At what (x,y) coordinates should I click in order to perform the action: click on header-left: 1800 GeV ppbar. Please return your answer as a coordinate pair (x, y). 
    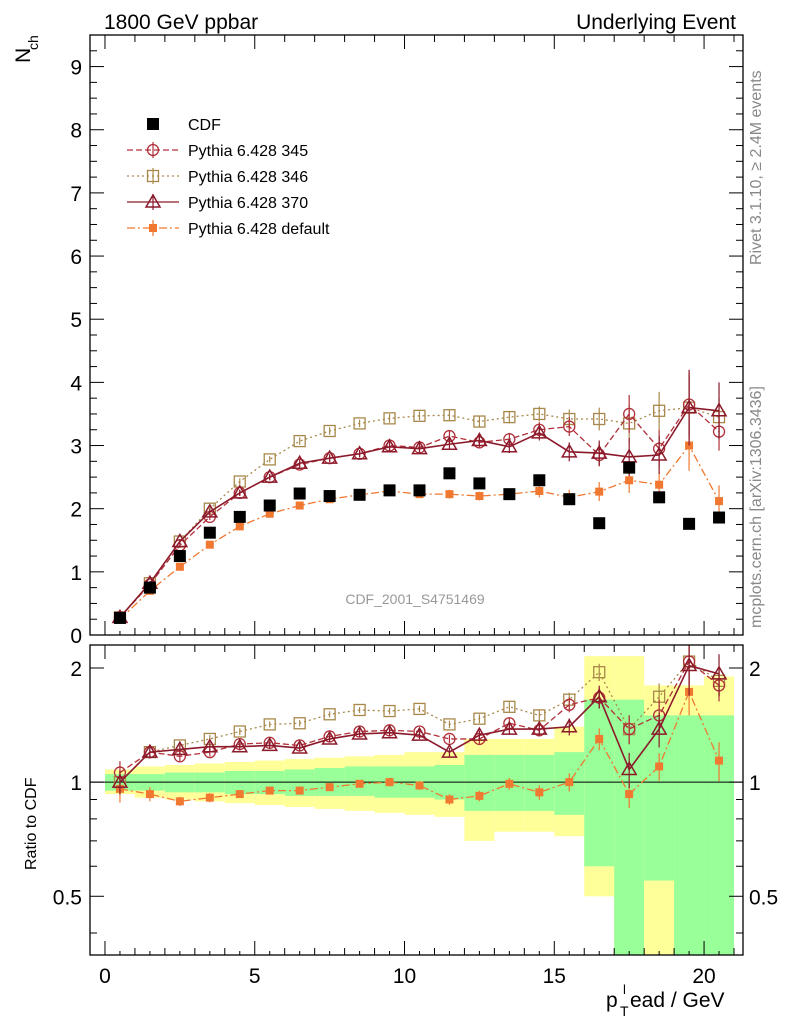
    Looking at the image, I should click on (181, 22).